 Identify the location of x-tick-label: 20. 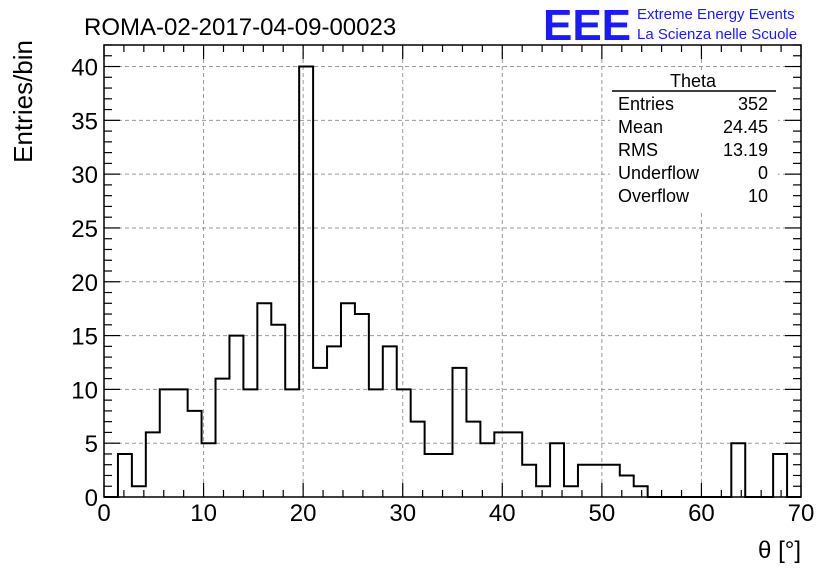
(303, 513).